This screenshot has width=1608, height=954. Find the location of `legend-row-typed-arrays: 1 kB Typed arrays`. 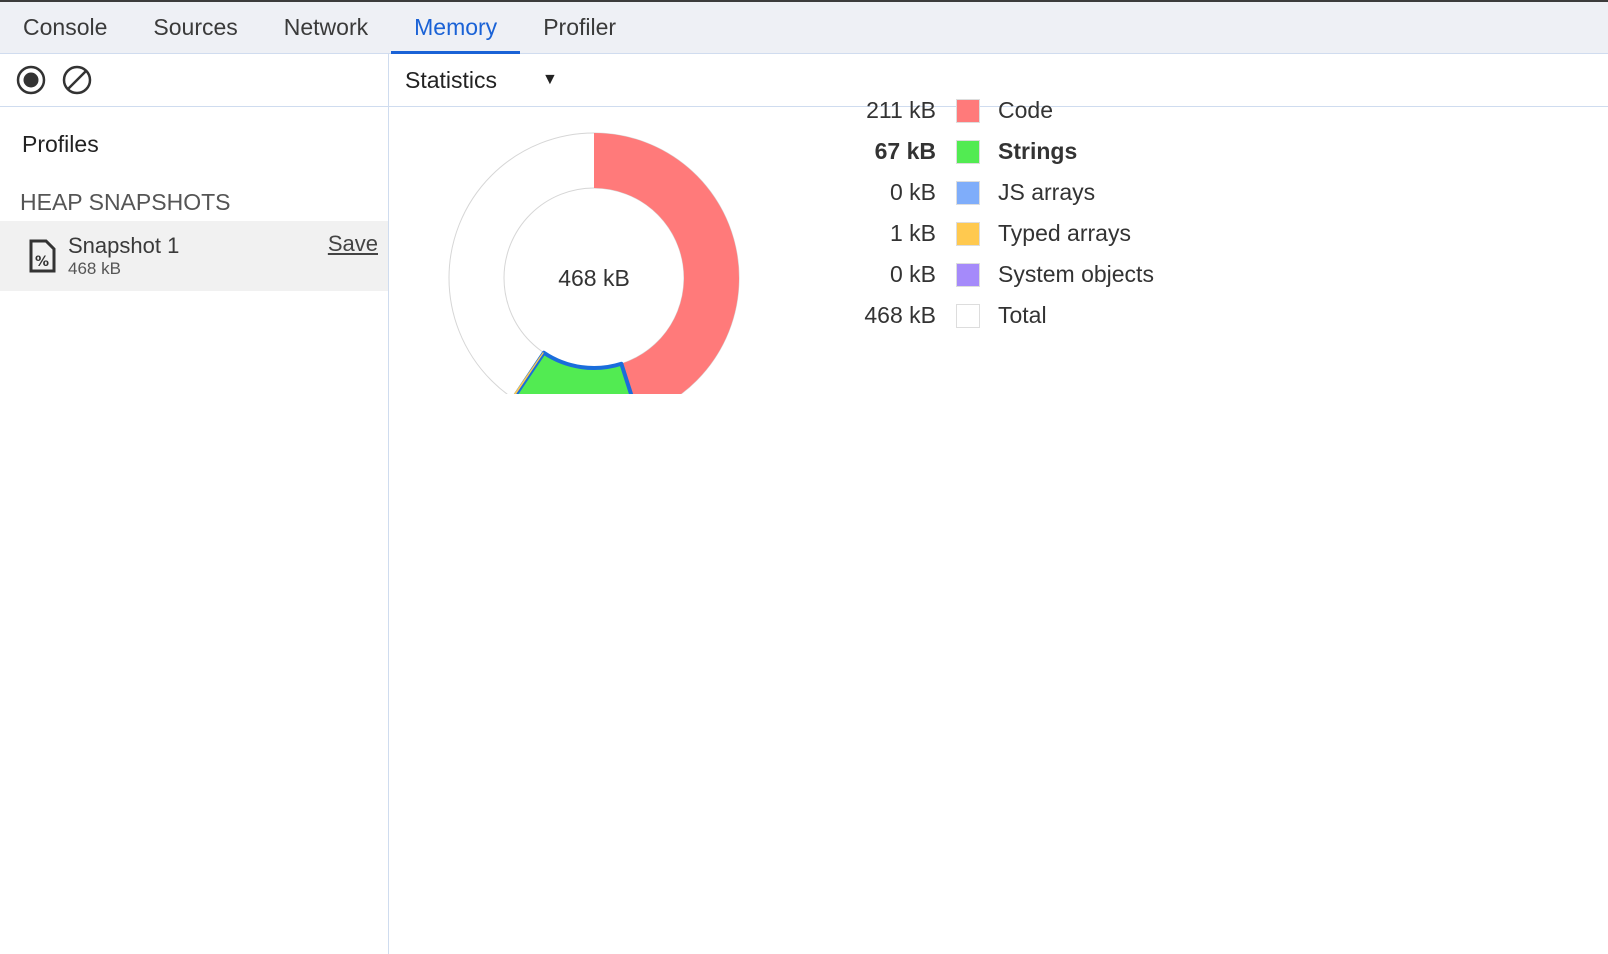

legend-row-typed-arrays: 1 kB Typed arrays is located at coordinates (991, 233).